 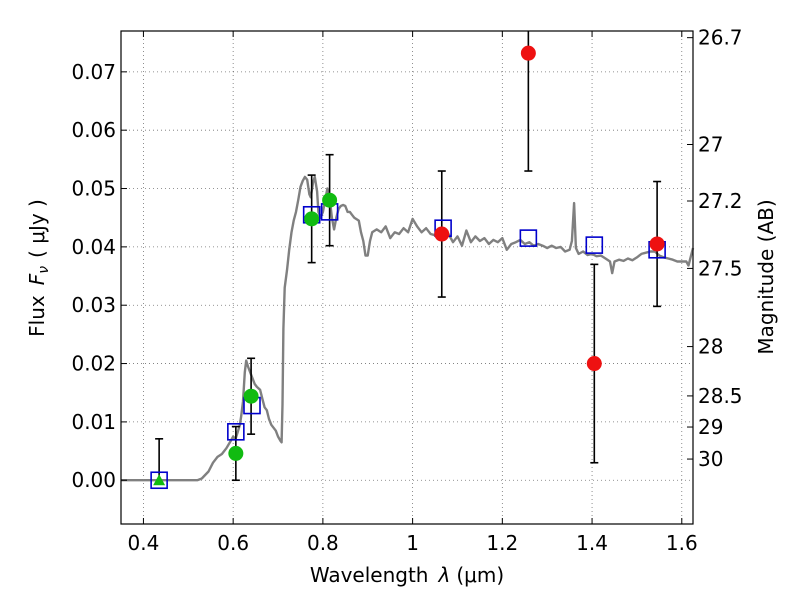 What do you see at coordinates (93, 189) in the screenshot?
I see `y-tick-label: 0.05` at bounding box center [93, 189].